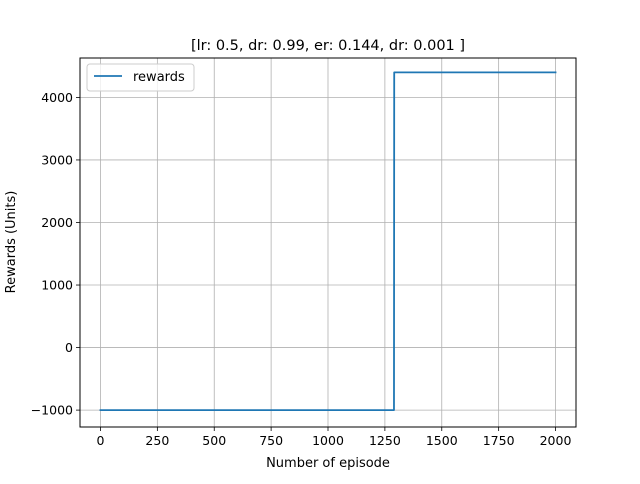 This screenshot has width=640, height=484. I want to click on x-tick-label: 0, so click(101, 440).